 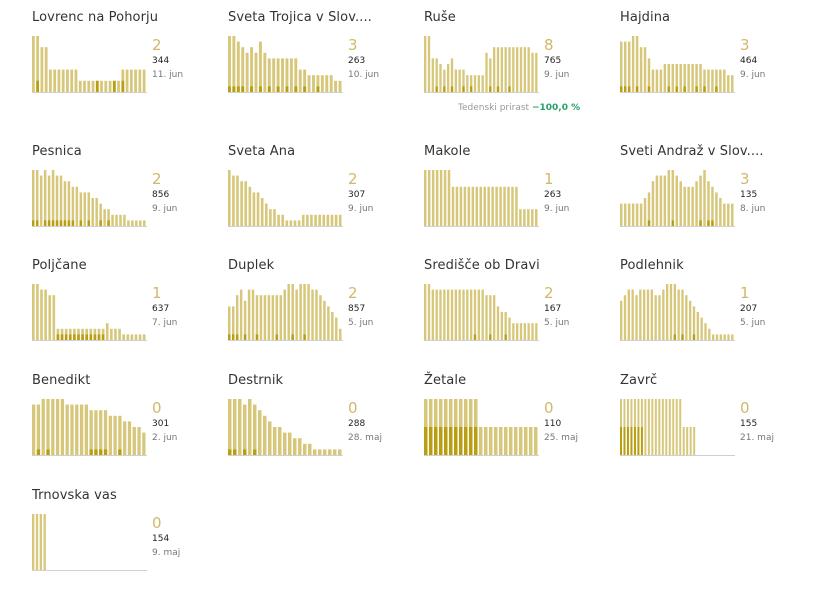 What do you see at coordinates (256, 380) in the screenshot?
I see `municipality-name: Destrnik` at bounding box center [256, 380].